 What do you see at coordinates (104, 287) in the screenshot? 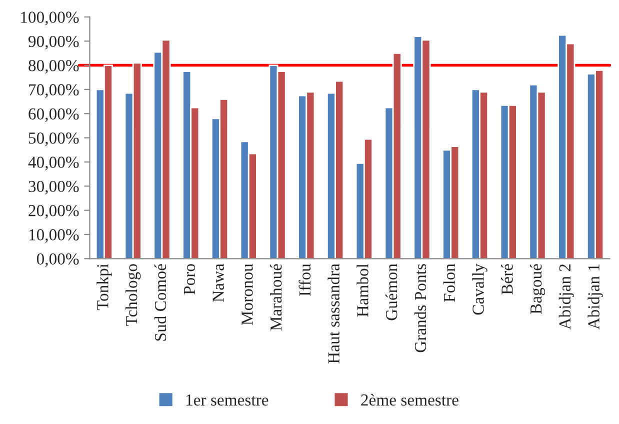
I see `x-tick-label: Tonkpi` at bounding box center [104, 287].